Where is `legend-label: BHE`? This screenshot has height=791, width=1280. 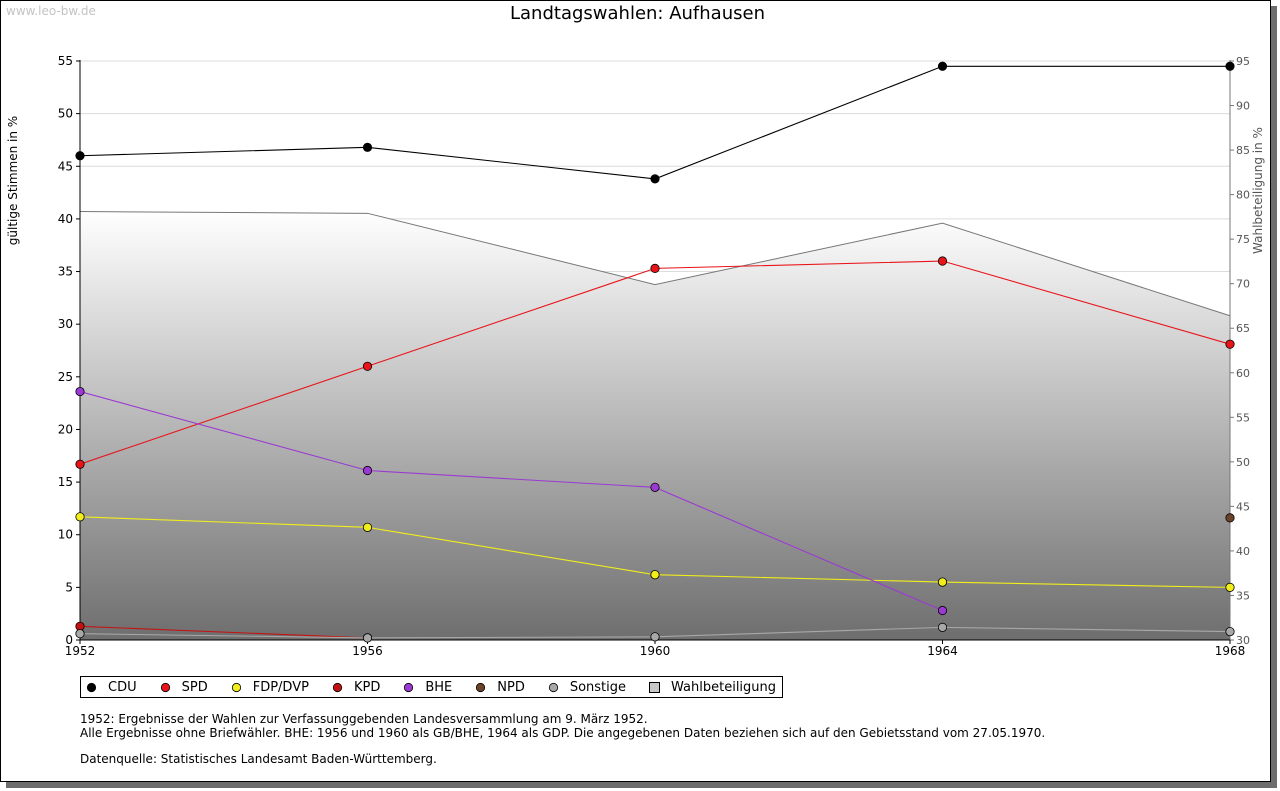 legend-label: BHE is located at coordinates (439, 687).